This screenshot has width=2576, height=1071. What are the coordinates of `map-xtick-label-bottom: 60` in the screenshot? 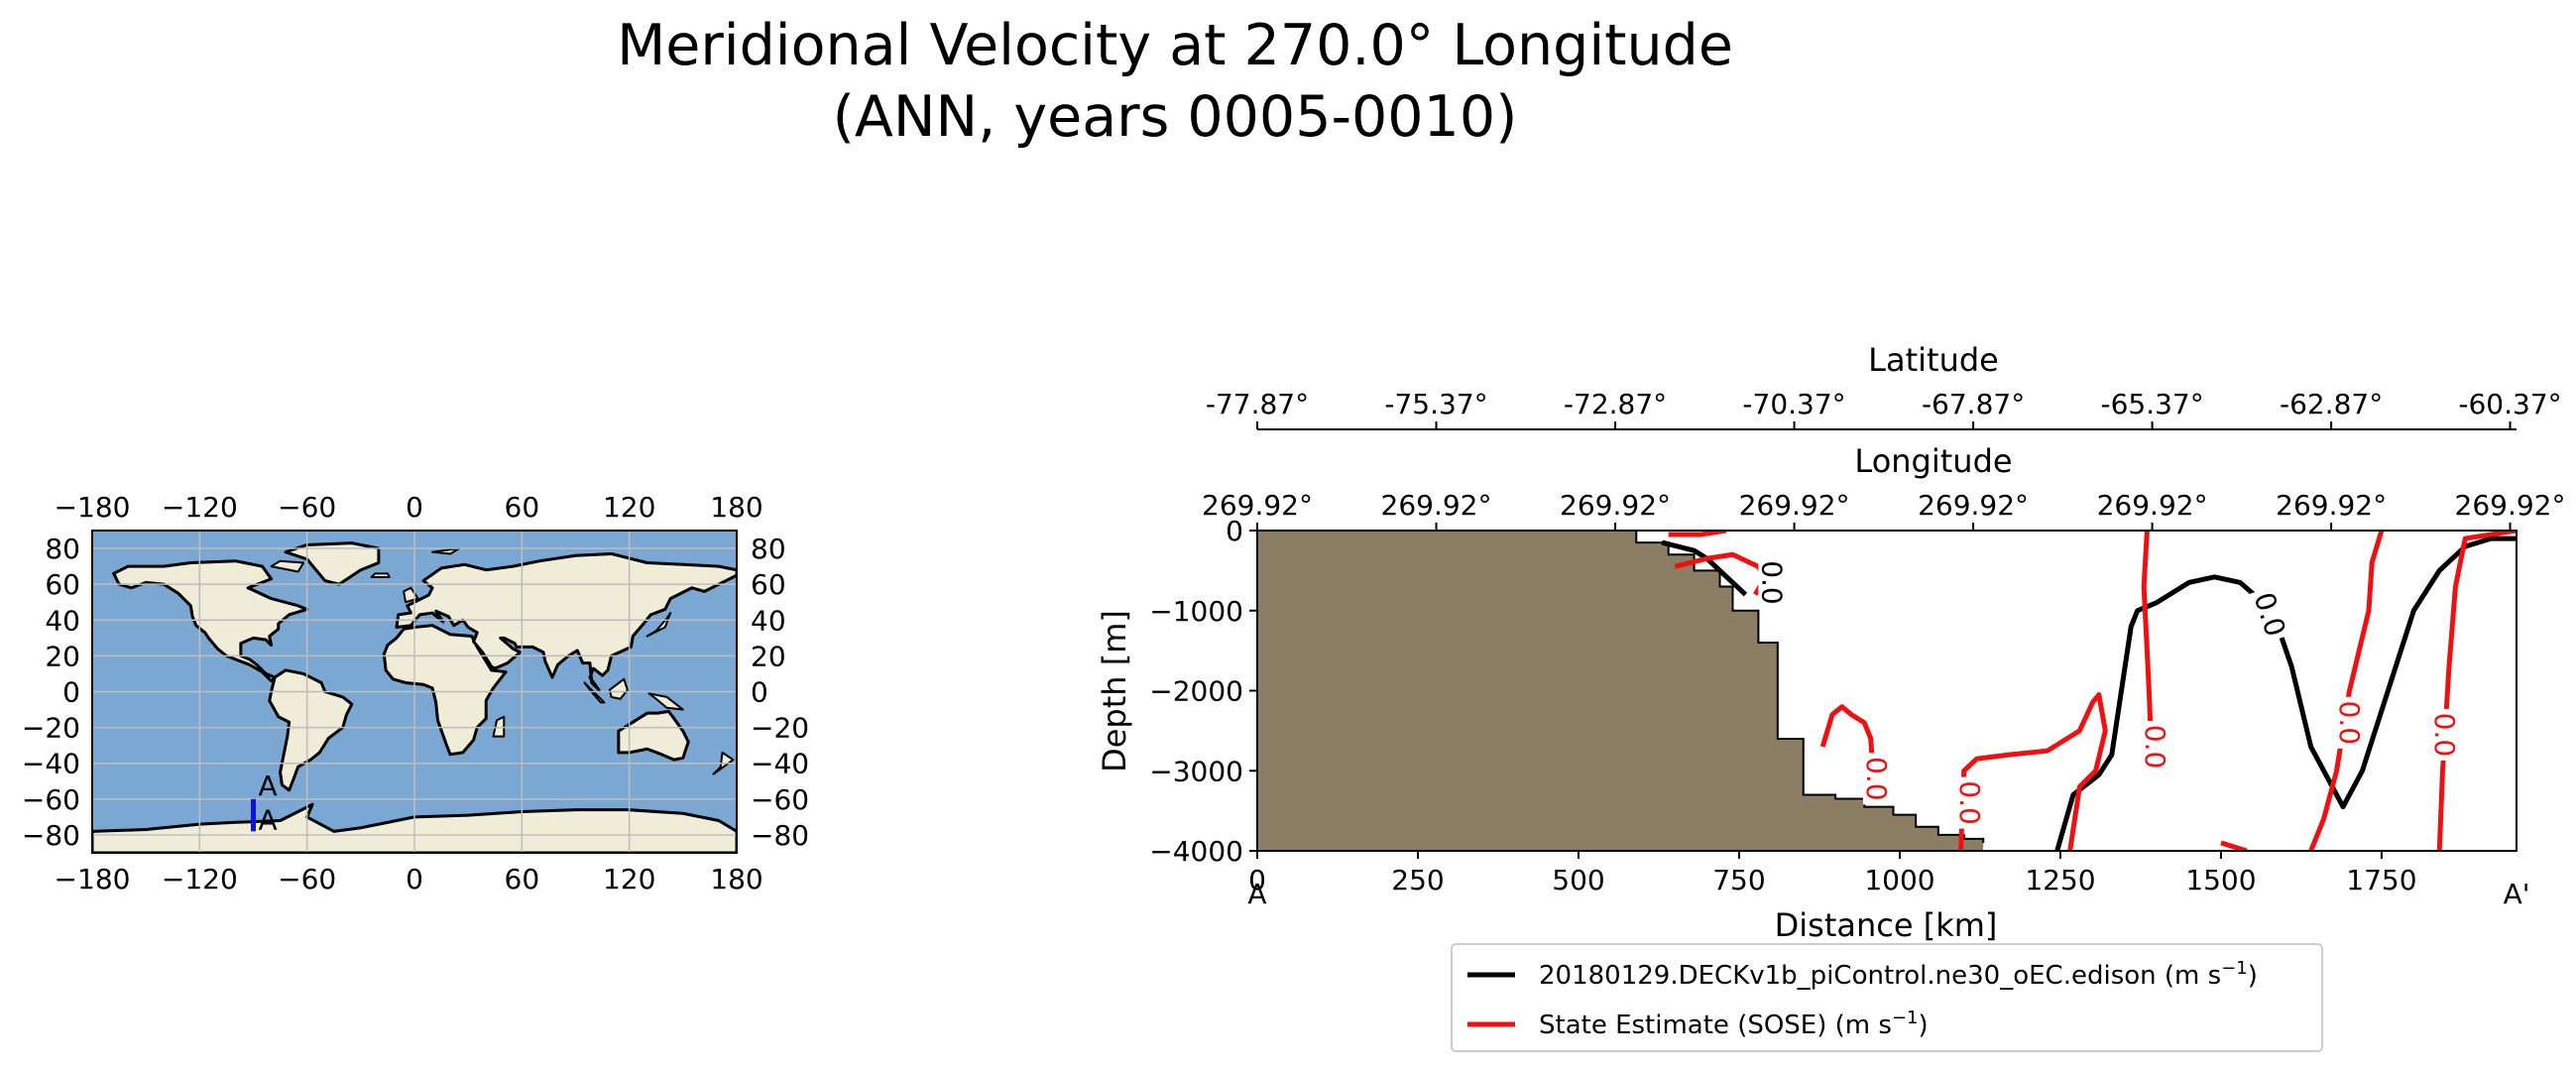 It's located at (522, 879).